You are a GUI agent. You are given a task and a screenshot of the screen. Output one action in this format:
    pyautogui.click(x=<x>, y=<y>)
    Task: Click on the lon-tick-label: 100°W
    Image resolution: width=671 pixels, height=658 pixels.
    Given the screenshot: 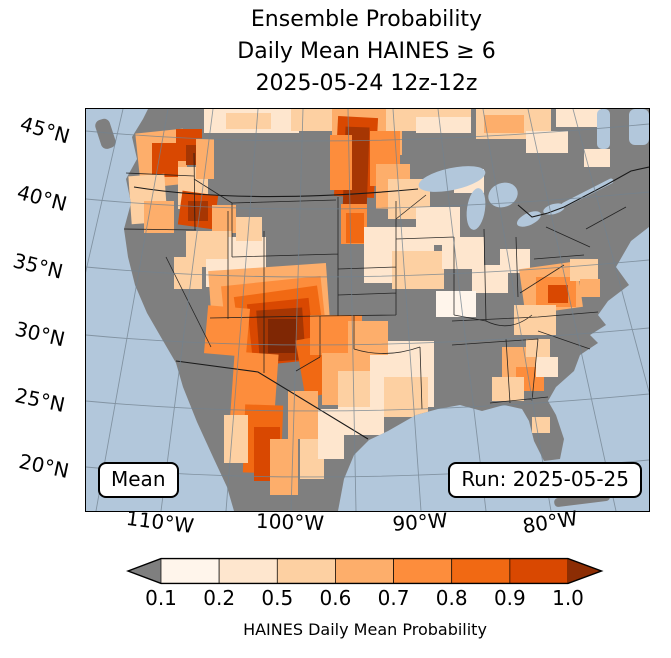 What is the action you would take?
    pyautogui.click(x=290, y=522)
    